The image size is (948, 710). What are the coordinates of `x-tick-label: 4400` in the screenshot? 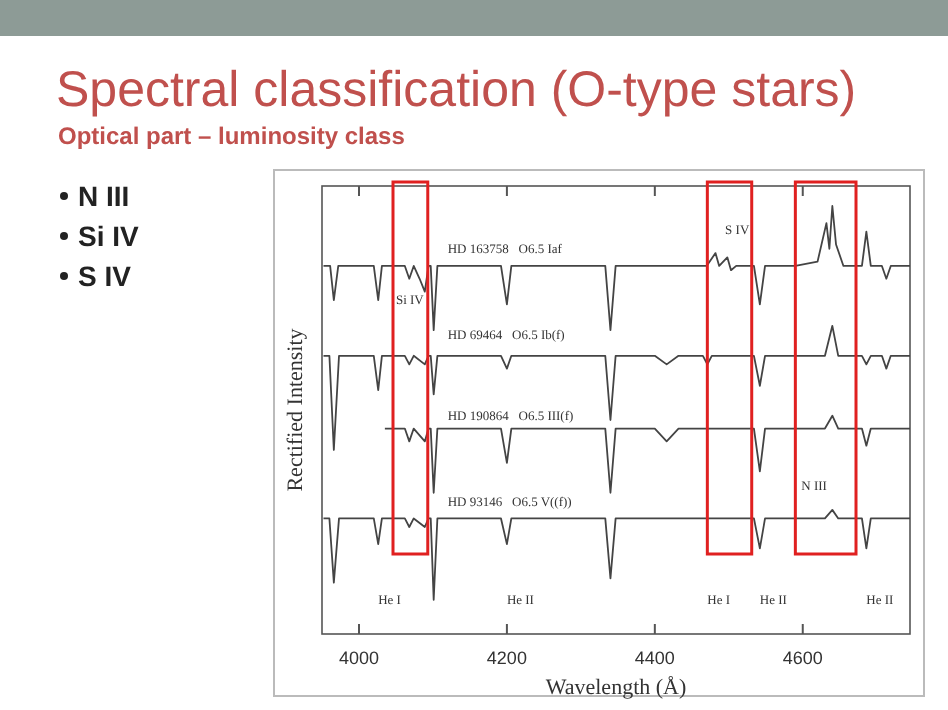 It's located at (654, 658).